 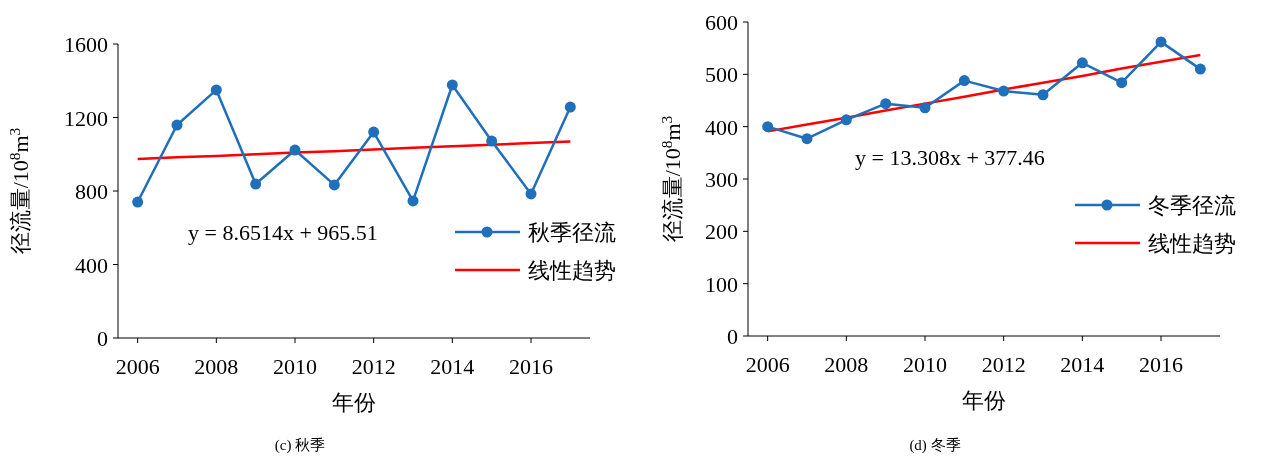 What do you see at coordinates (721, 232) in the screenshot?
I see `y-tick-label: 200` at bounding box center [721, 232].